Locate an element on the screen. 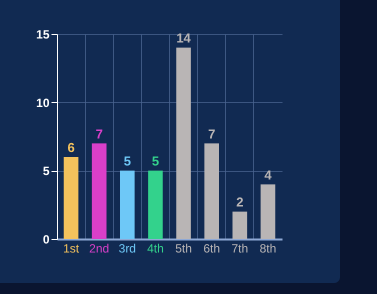 The height and width of the screenshot is (294, 377). y-tick-label: 10 is located at coordinates (43, 103).